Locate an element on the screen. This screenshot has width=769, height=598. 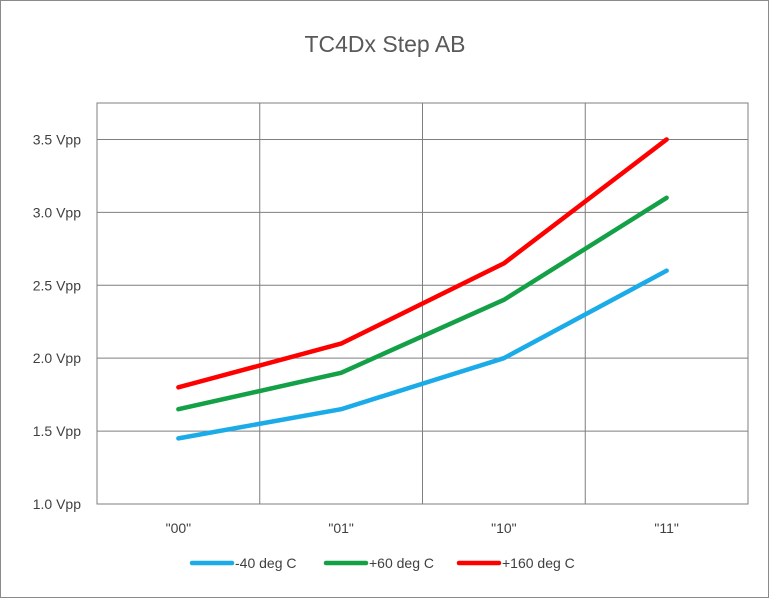
legend: -40 deg C +60 deg C +160 deg C is located at coordinates (382, 563).